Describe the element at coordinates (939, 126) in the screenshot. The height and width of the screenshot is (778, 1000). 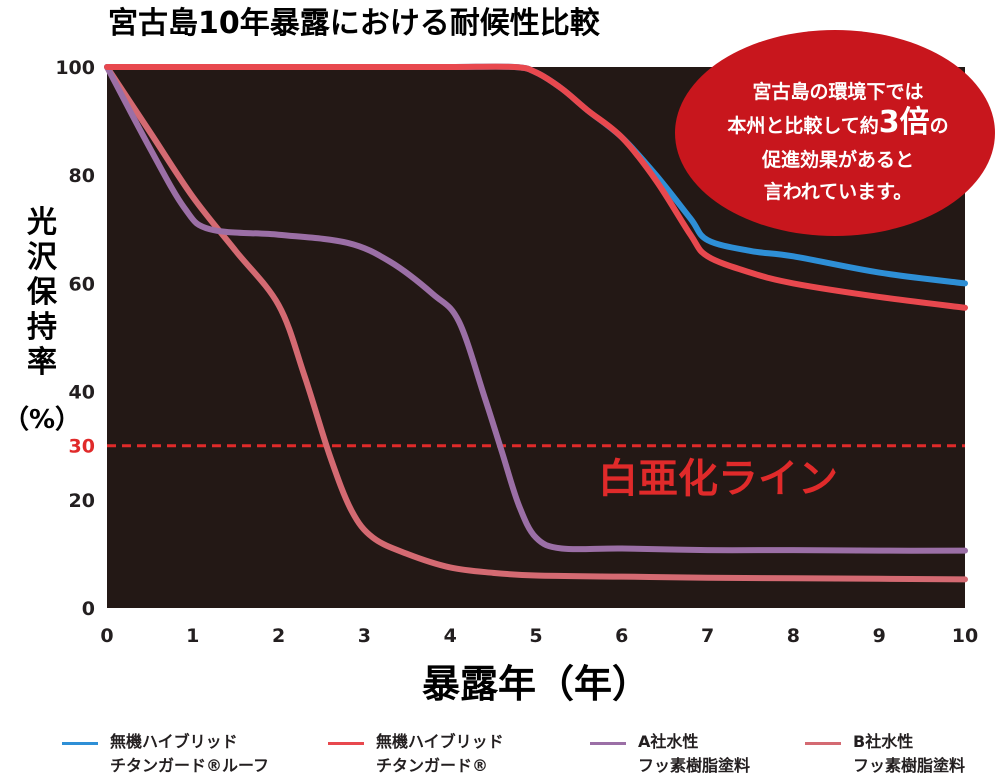
I see `callout-line: の` at that location.